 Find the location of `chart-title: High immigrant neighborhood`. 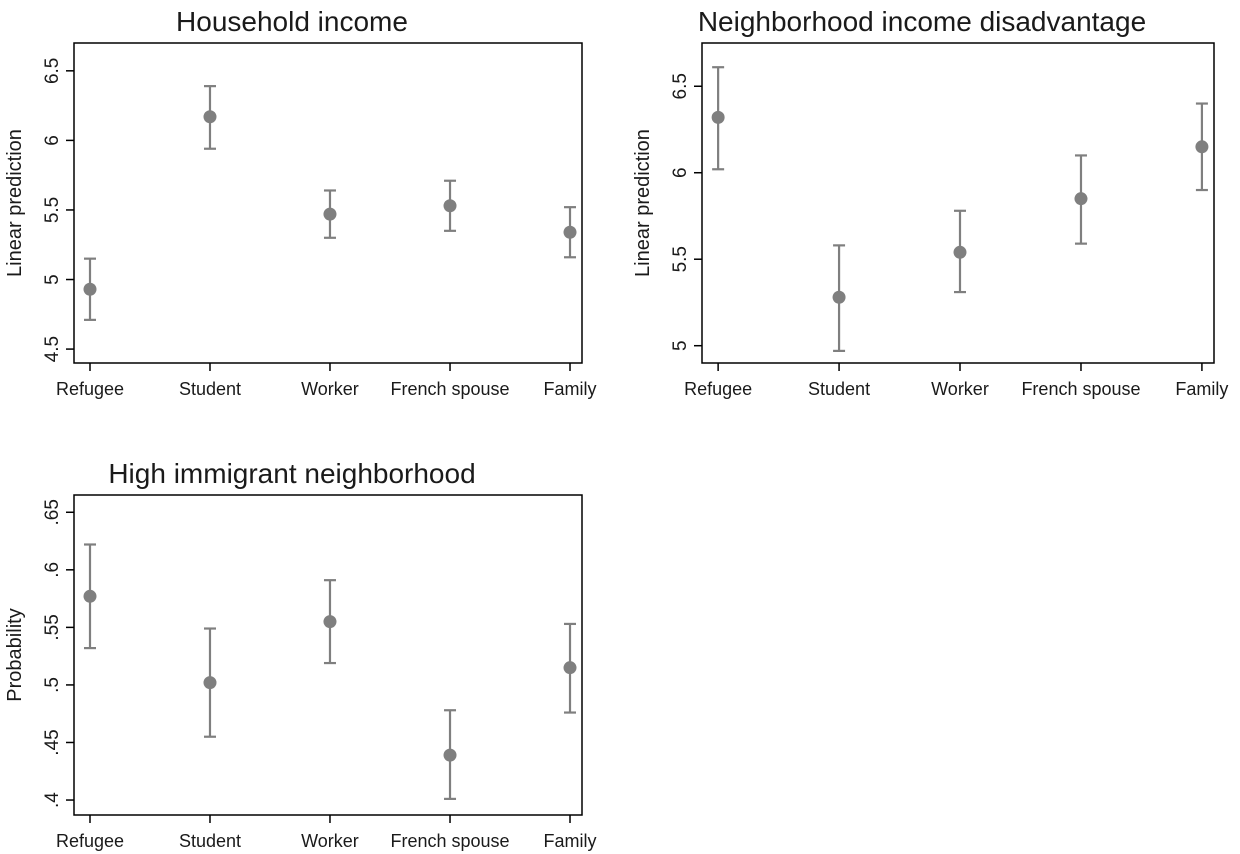

chart-title: High immigrant neighborhood is located at coordinates (291, 473).